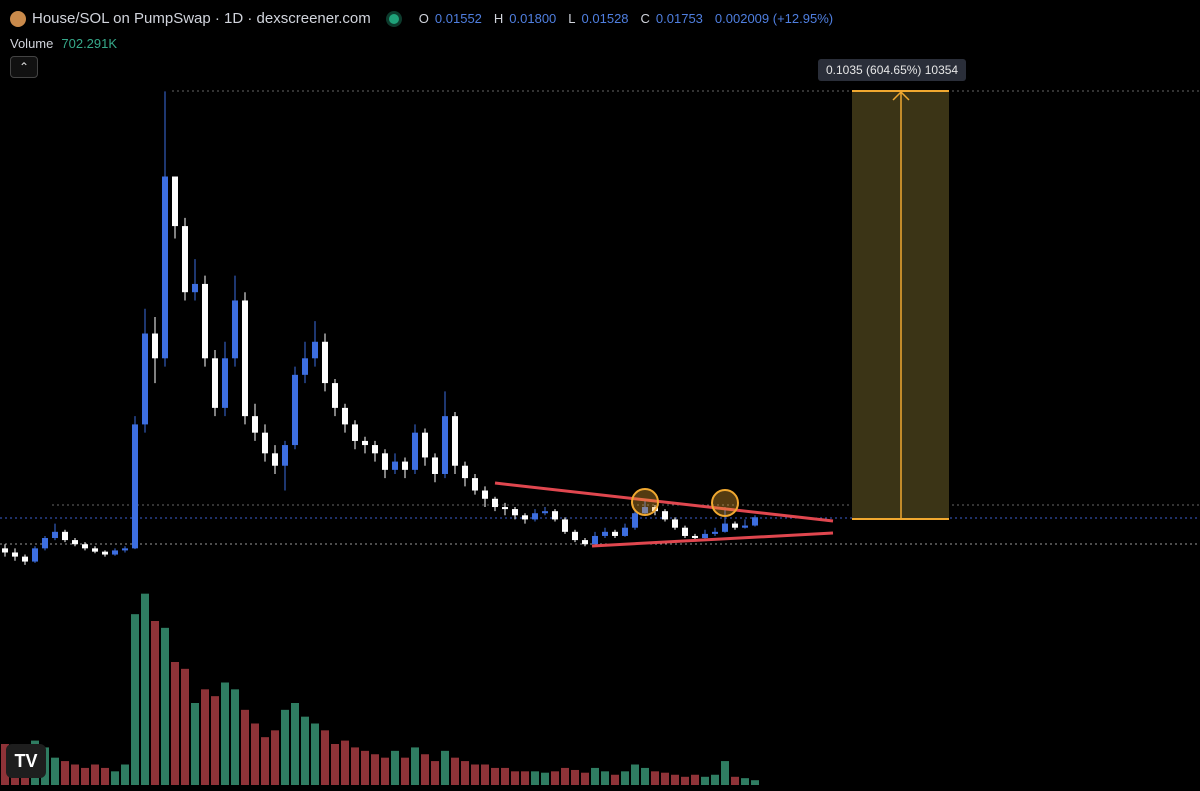  What do you see at coordinates (24, 67) in the screenshot?
I see `collapse-button: ⌃` at bounding box center [24, 67].